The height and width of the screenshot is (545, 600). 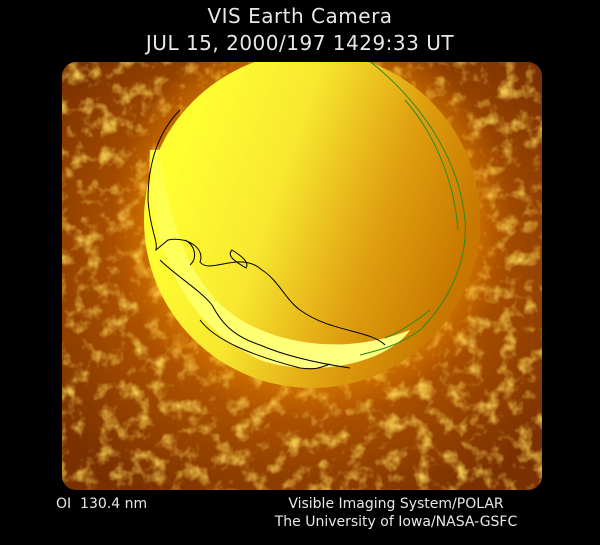 I want to click on institution: The University of Iowa/NASA-GSFC, so click(x=396, y=522).